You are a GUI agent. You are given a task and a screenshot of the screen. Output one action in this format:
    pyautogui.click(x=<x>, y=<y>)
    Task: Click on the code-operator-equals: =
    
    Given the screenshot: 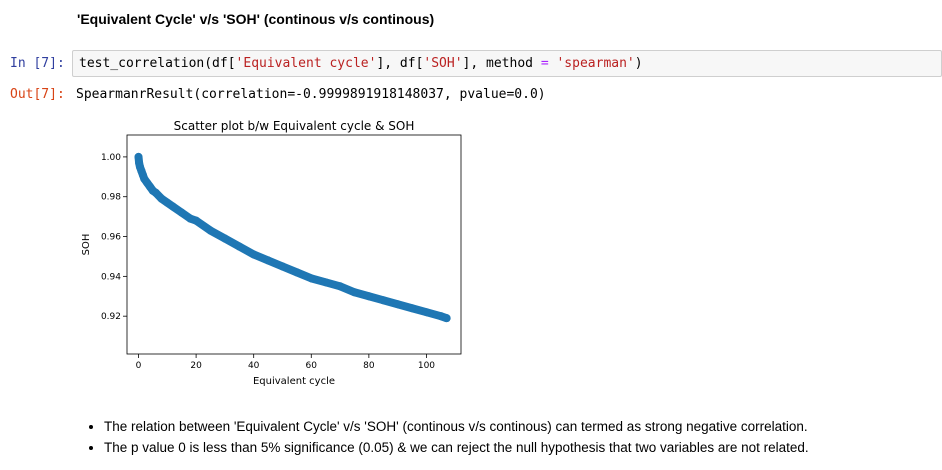 What is the action you would take?
    pyautogui.click(x=544, y=63)
    